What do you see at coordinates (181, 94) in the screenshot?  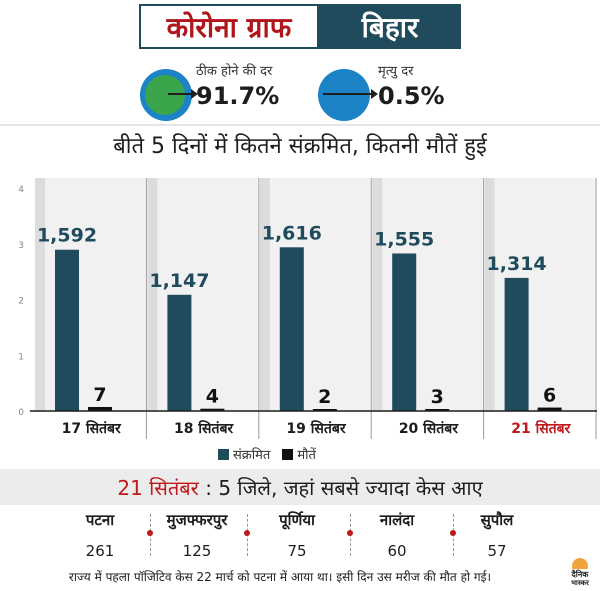 I see `recovery-arrow-icon` at bounding box center [181, 94].